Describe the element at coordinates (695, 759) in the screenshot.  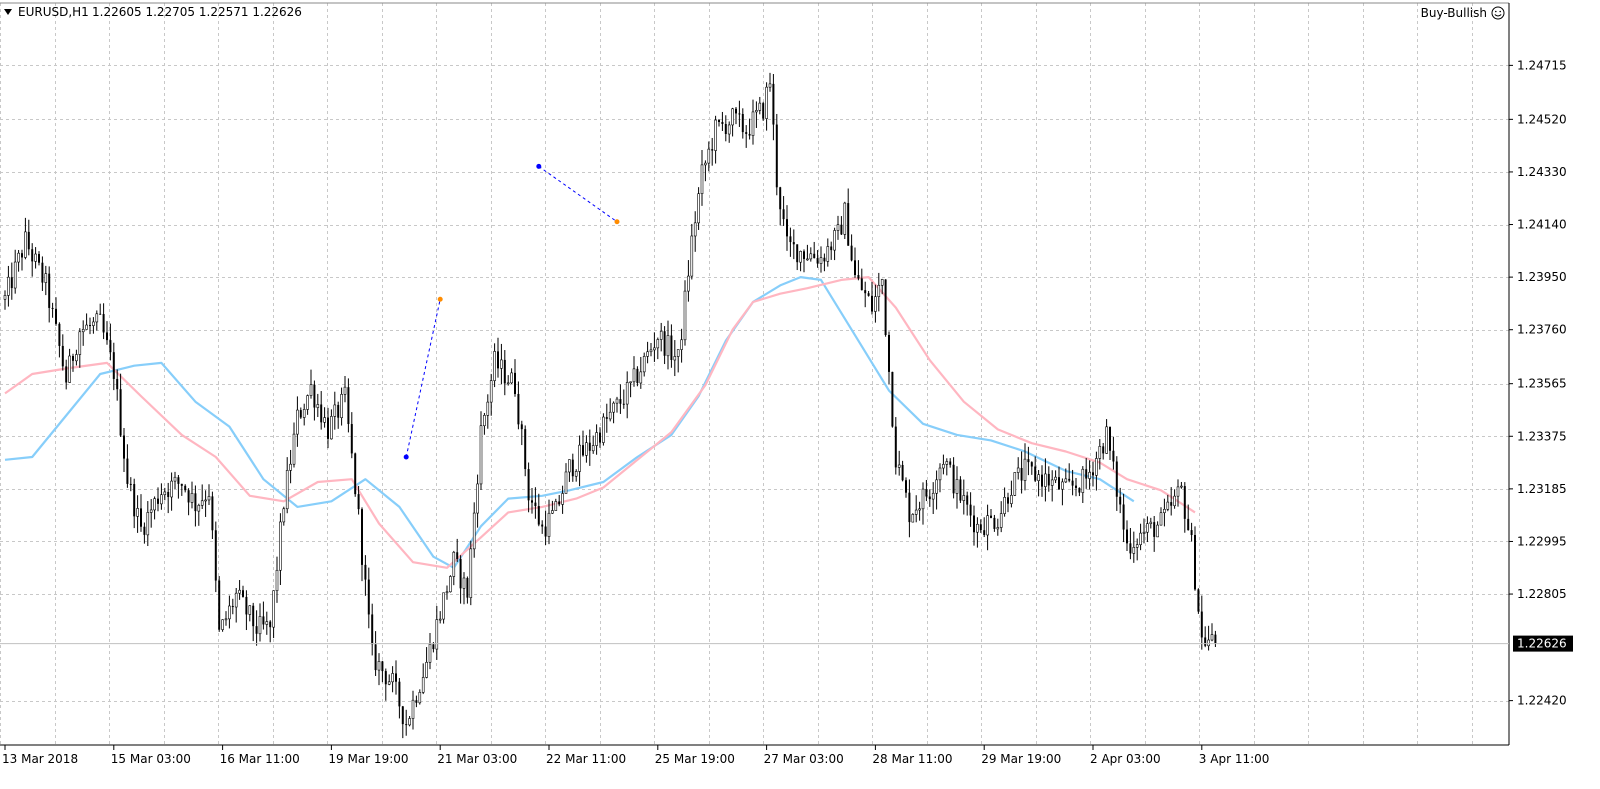
I see `x-tick-label: 25 Mar 19:00` at that location.